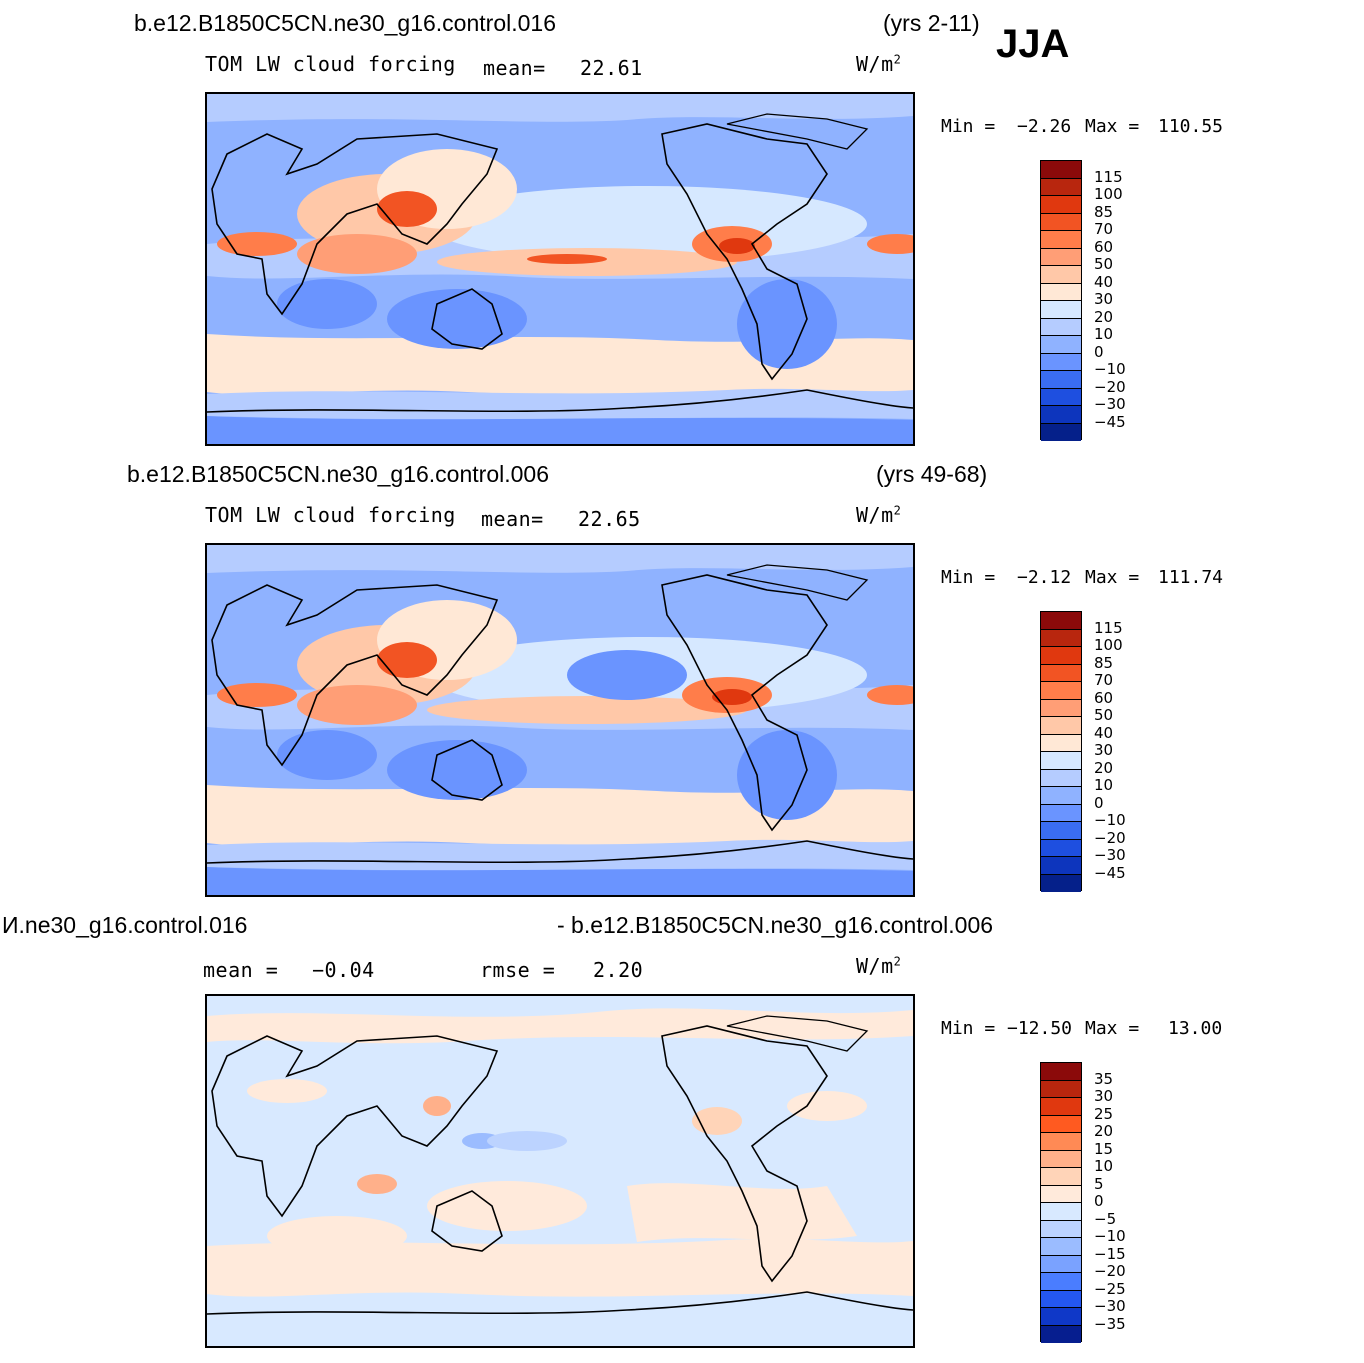 This screenshot has width=1364, height=1363. What do you see at coordinates (968, 1028) in the screenshot?
I see `panel3-min-label: Min =` at bounding box center [968, 1028].